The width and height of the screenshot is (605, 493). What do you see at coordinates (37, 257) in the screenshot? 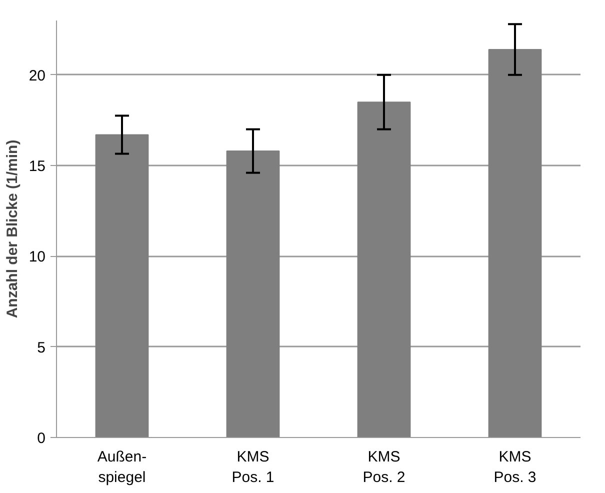
I see `y-tick-label: 10` at bounding box center [37, 257].